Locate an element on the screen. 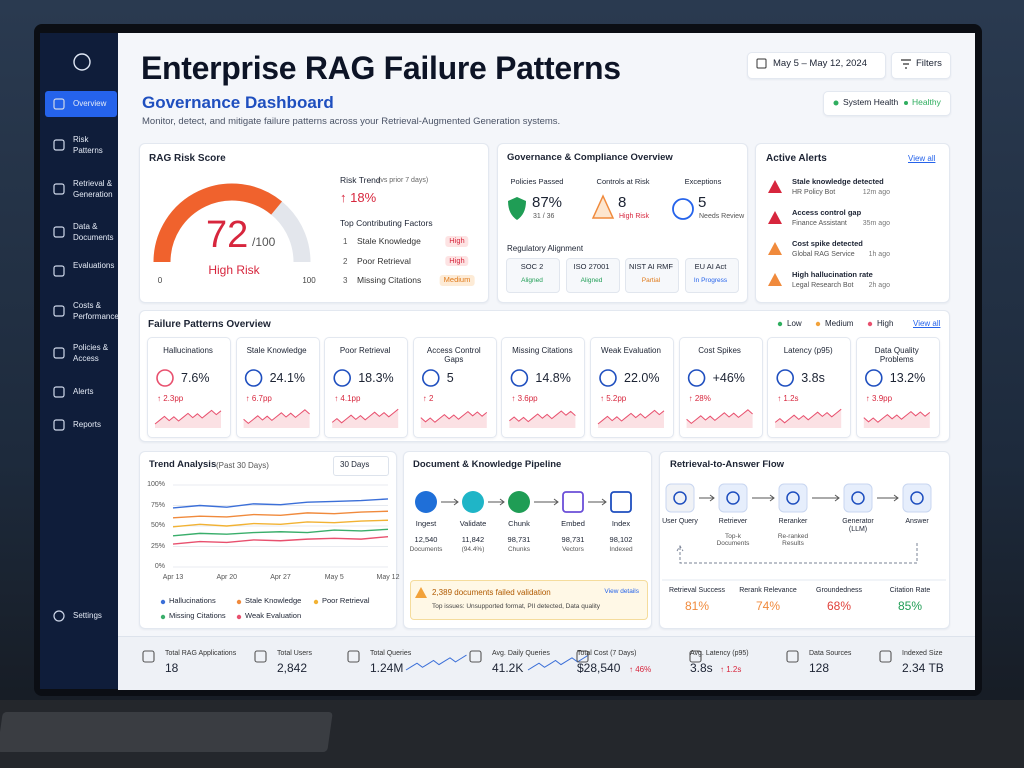 The width and height of the screenshot is (1024, 768). footer-value: 2,842 is located at coordinates (292, 668).